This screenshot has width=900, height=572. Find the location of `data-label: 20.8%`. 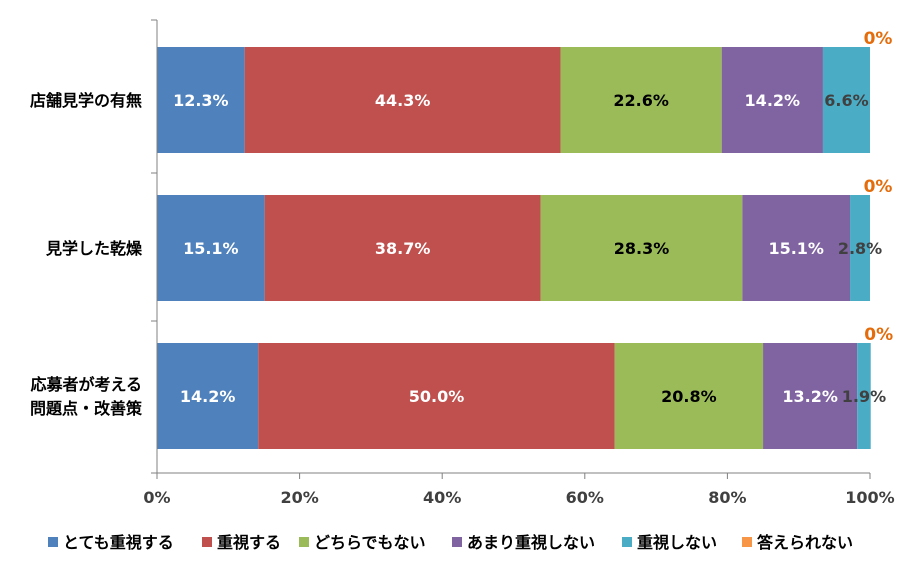

data-label: 20.8% is located at coordinates (689, 396).